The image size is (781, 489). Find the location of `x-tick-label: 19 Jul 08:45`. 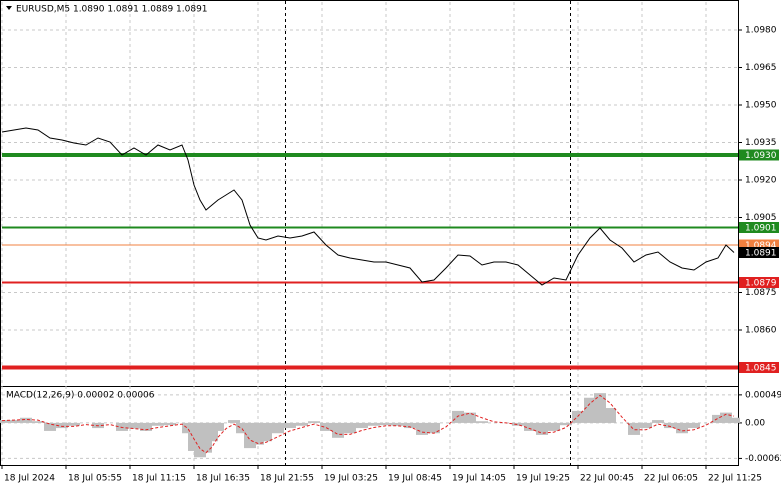

x-tick-label: 19 Jul 08:45 is located at coordinates (415, 479).